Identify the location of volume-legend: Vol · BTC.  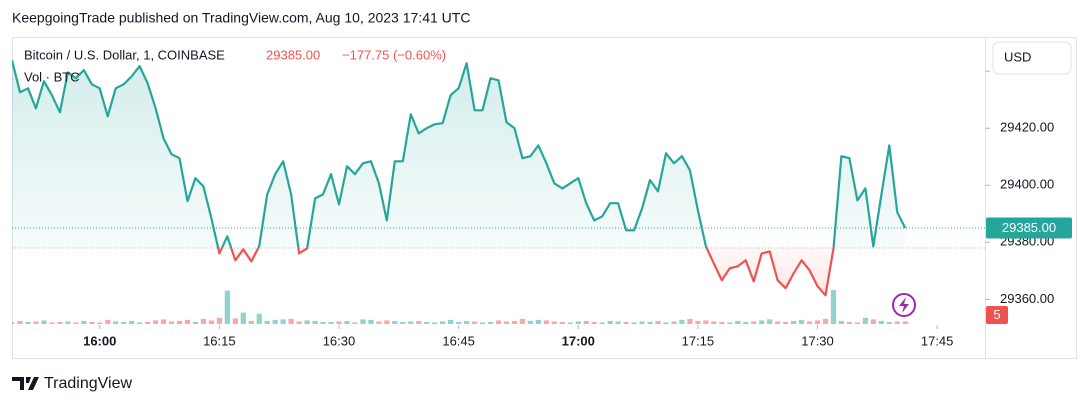
(52, 76).